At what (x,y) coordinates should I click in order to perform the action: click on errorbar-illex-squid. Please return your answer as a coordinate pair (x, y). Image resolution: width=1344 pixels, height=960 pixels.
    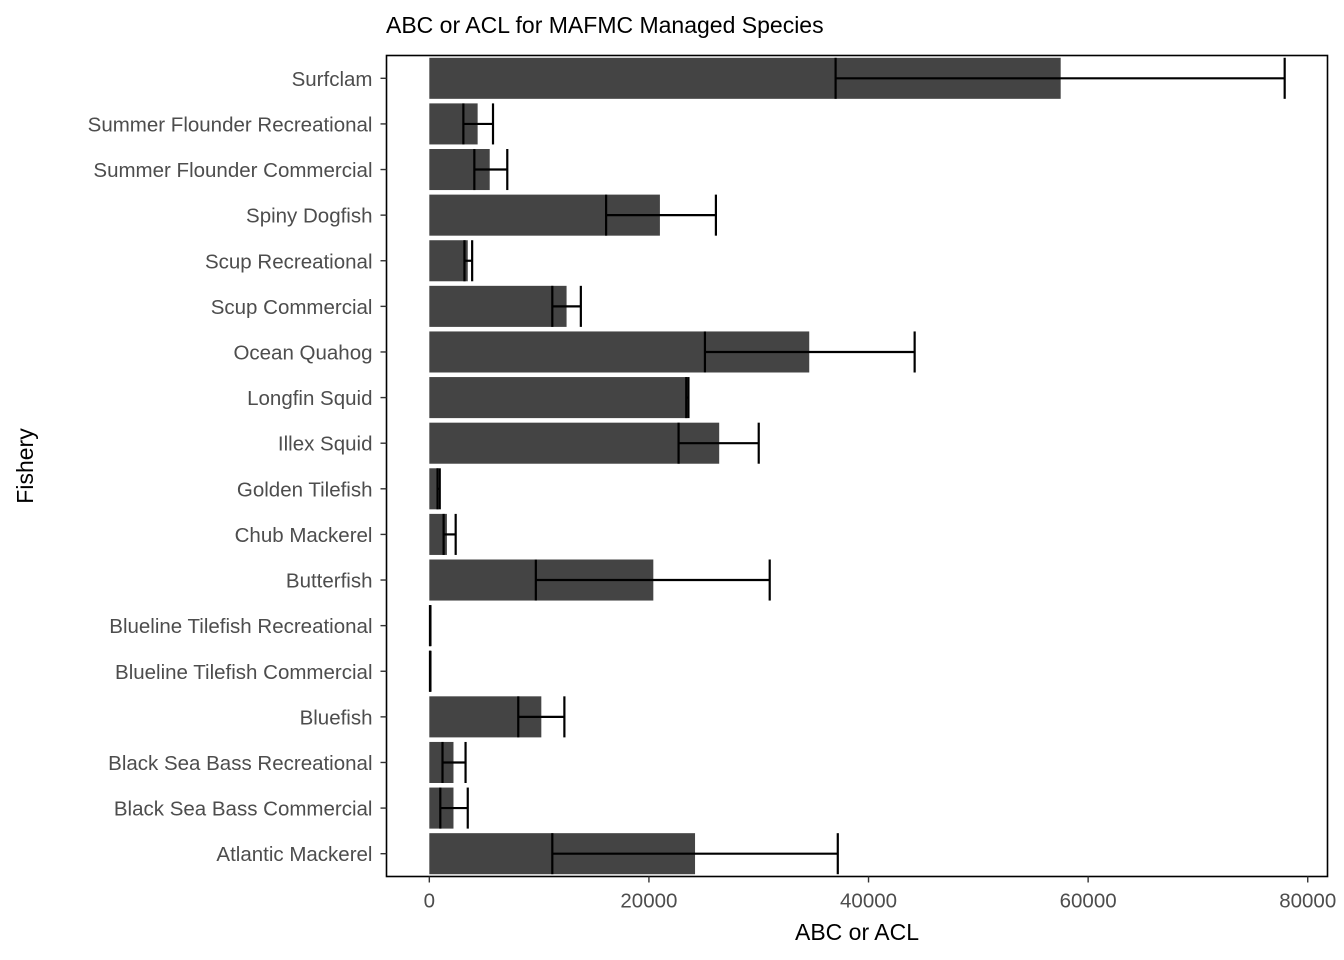
    Looking at the image, I should click on (718, 443).